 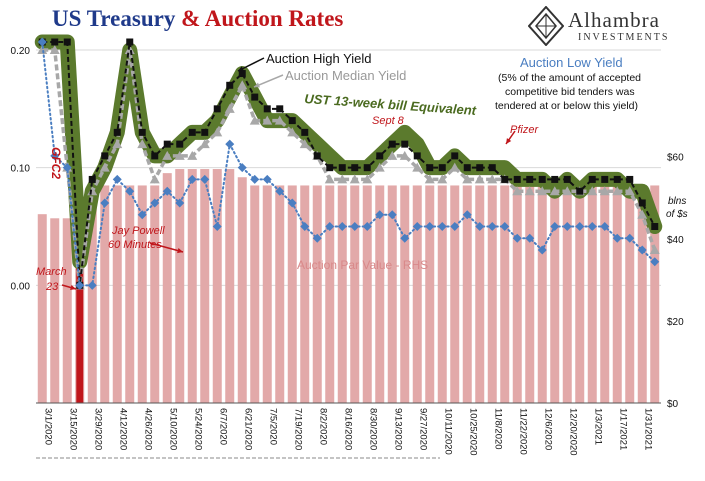 What do you see at coordinates (570, 78) in the screenshot?
I see `low-yield-note-1: (5% of the amount of accepted` at bounding box center [570, 78].